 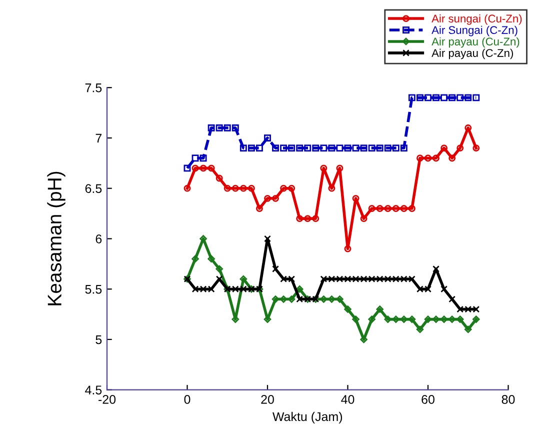 What do you see at coordinates (99, 339) in the screenshot?
I see `y-tick-label: 5` at bounding box center [99, 339].